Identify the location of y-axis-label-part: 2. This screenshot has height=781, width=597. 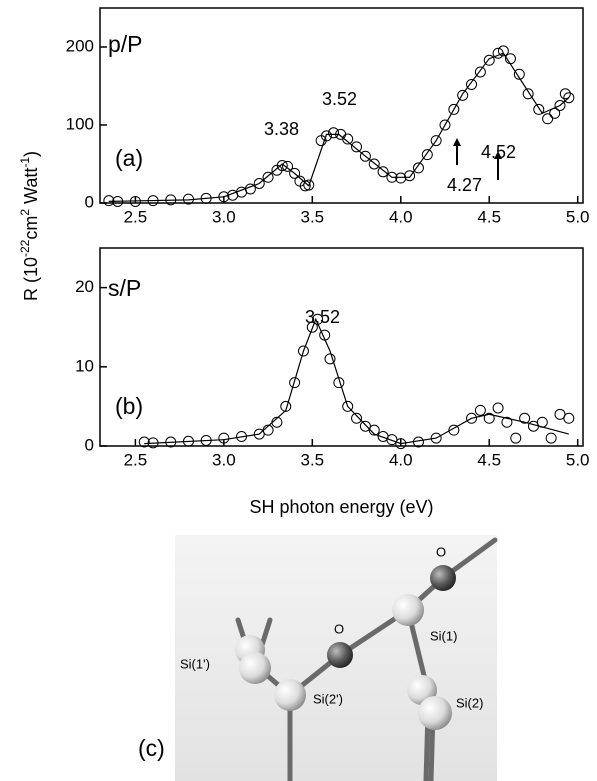
(25, 212).